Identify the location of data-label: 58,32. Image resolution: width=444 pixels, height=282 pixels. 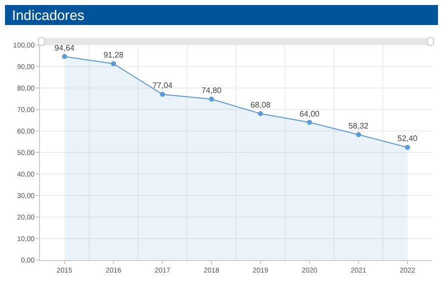
(359, 125).